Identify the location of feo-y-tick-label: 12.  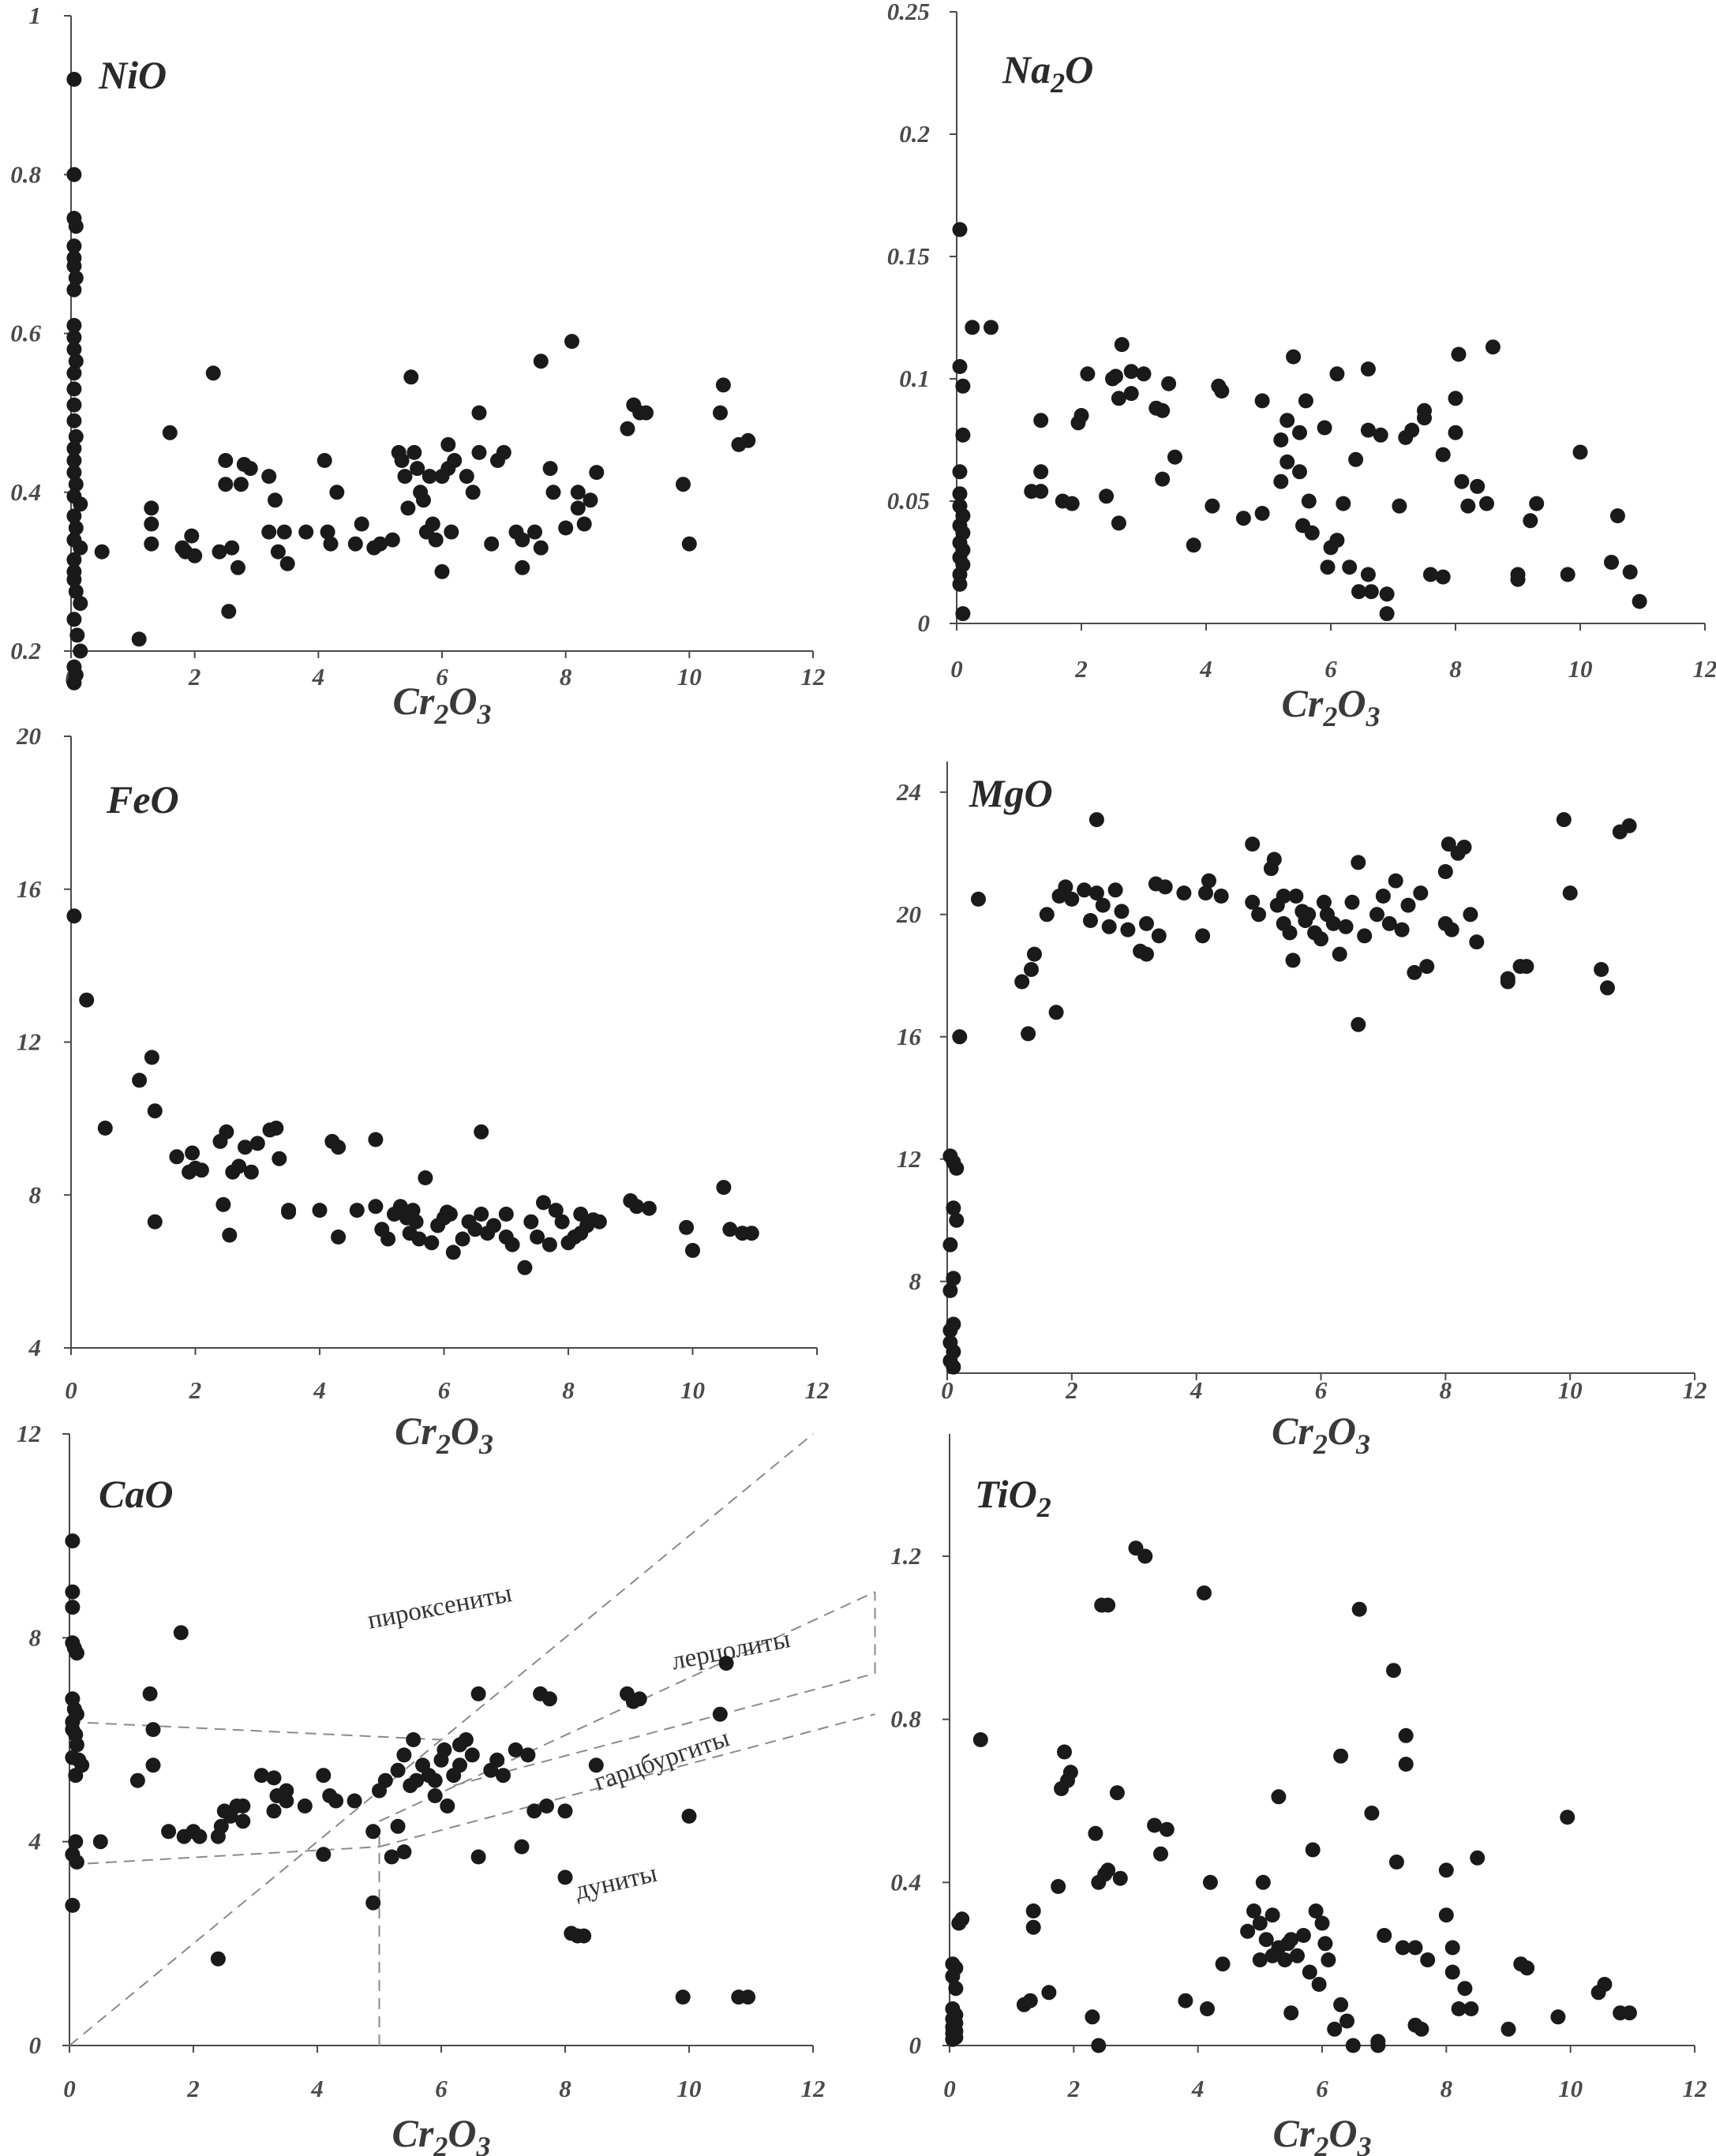
(29, 1042).